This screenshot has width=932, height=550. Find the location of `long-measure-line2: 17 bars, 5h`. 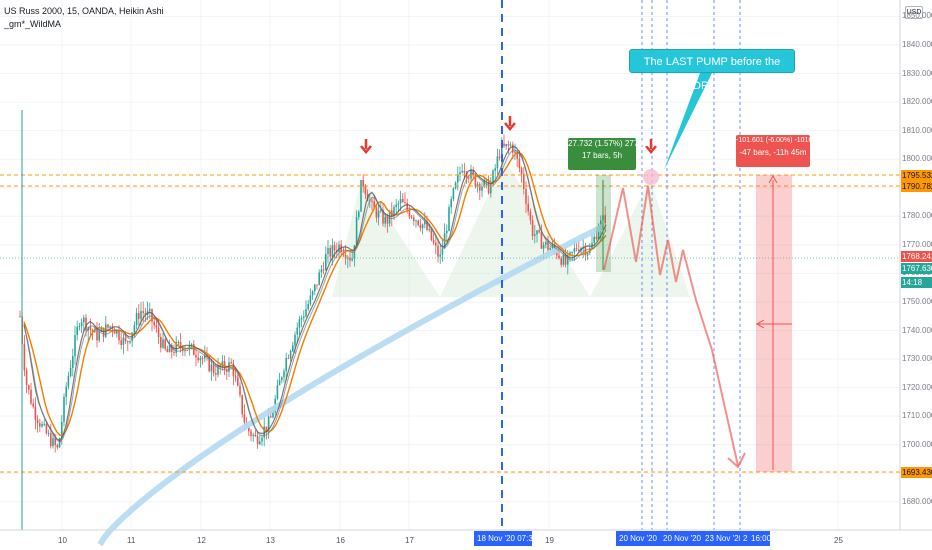

long-measure-line2: 17 bars, 5h is located at coordinates (602, 155).